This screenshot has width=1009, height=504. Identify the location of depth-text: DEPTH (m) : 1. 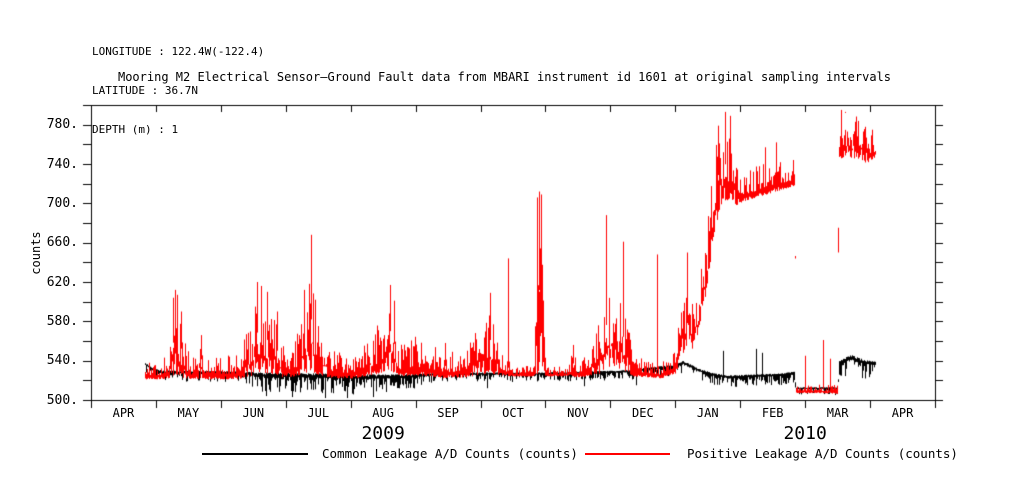
(135, 129).